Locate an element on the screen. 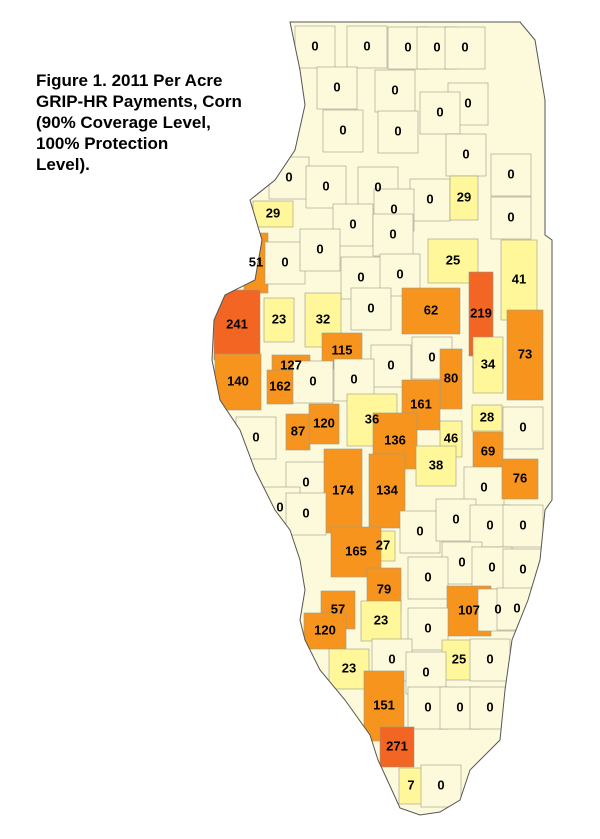 The image size is (600, 839). county-value: 36 is located at coordinates (372, 418).